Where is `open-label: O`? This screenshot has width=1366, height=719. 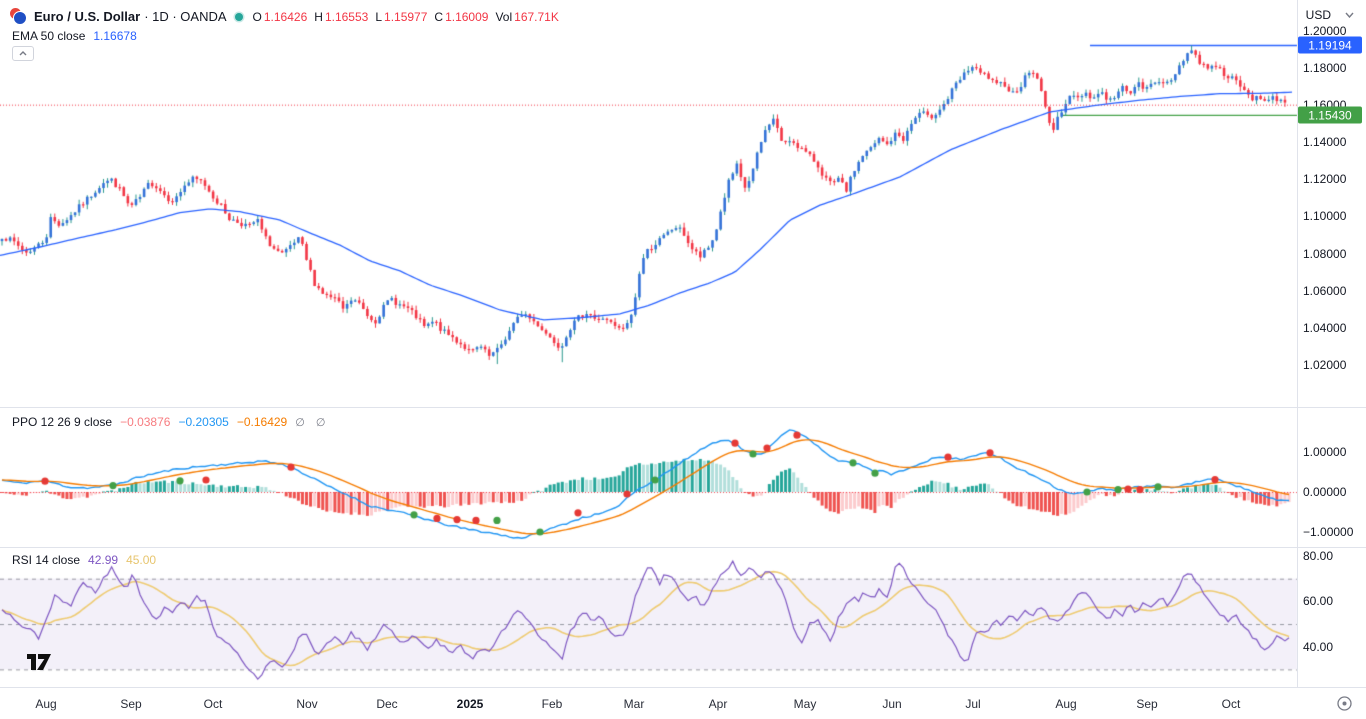
open-label: O is located at coordinates (257, 16).